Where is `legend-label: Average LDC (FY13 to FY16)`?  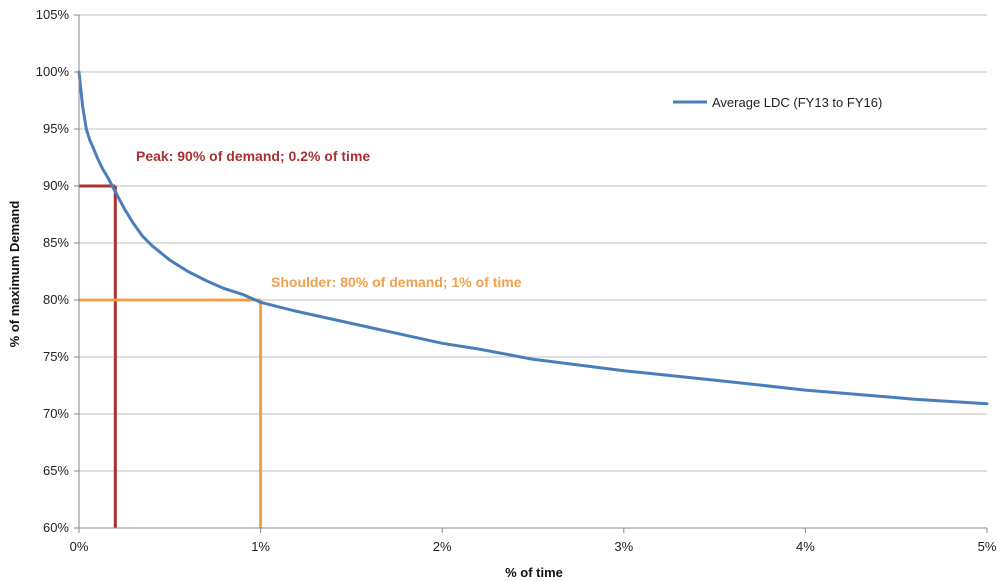
legend-label: Average LDC (FY13 to FY16) is located at coordinates (797, 102).